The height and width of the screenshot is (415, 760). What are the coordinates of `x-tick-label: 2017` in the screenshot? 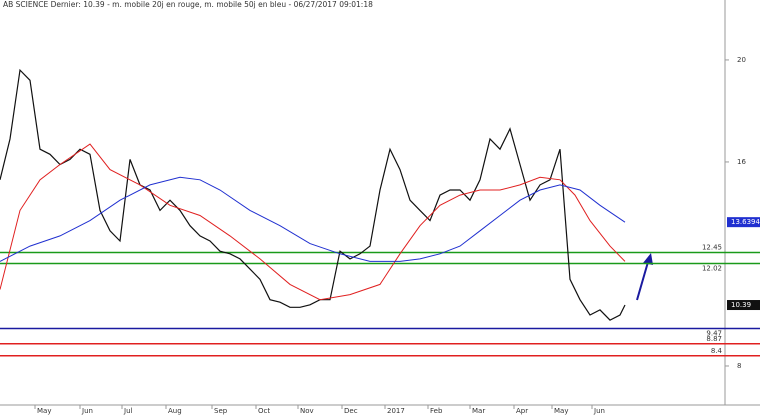 It's located at (396, 411).